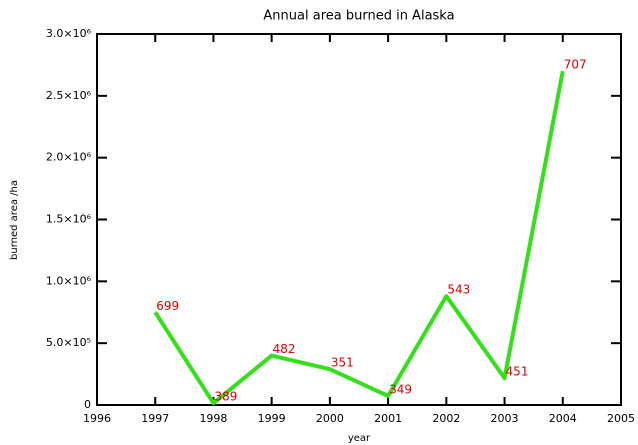 The image size is (638, 445). I want to click on chart-title: Annual area burned in Alaska, so click(358, 16).